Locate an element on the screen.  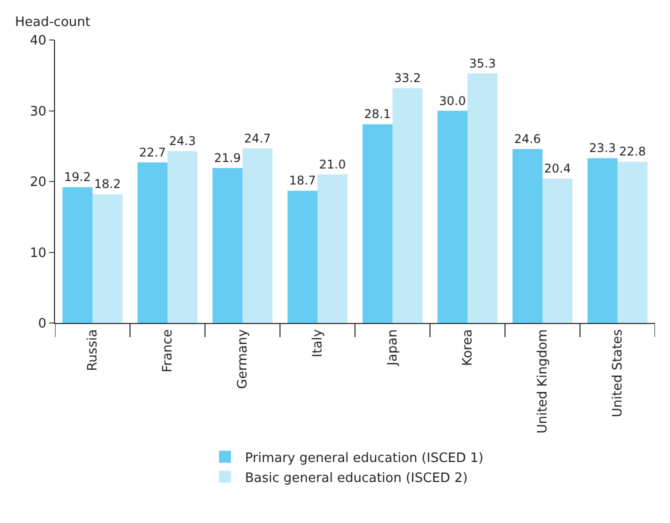
y-tick-label: 20 is located at coordinates (38, 182).